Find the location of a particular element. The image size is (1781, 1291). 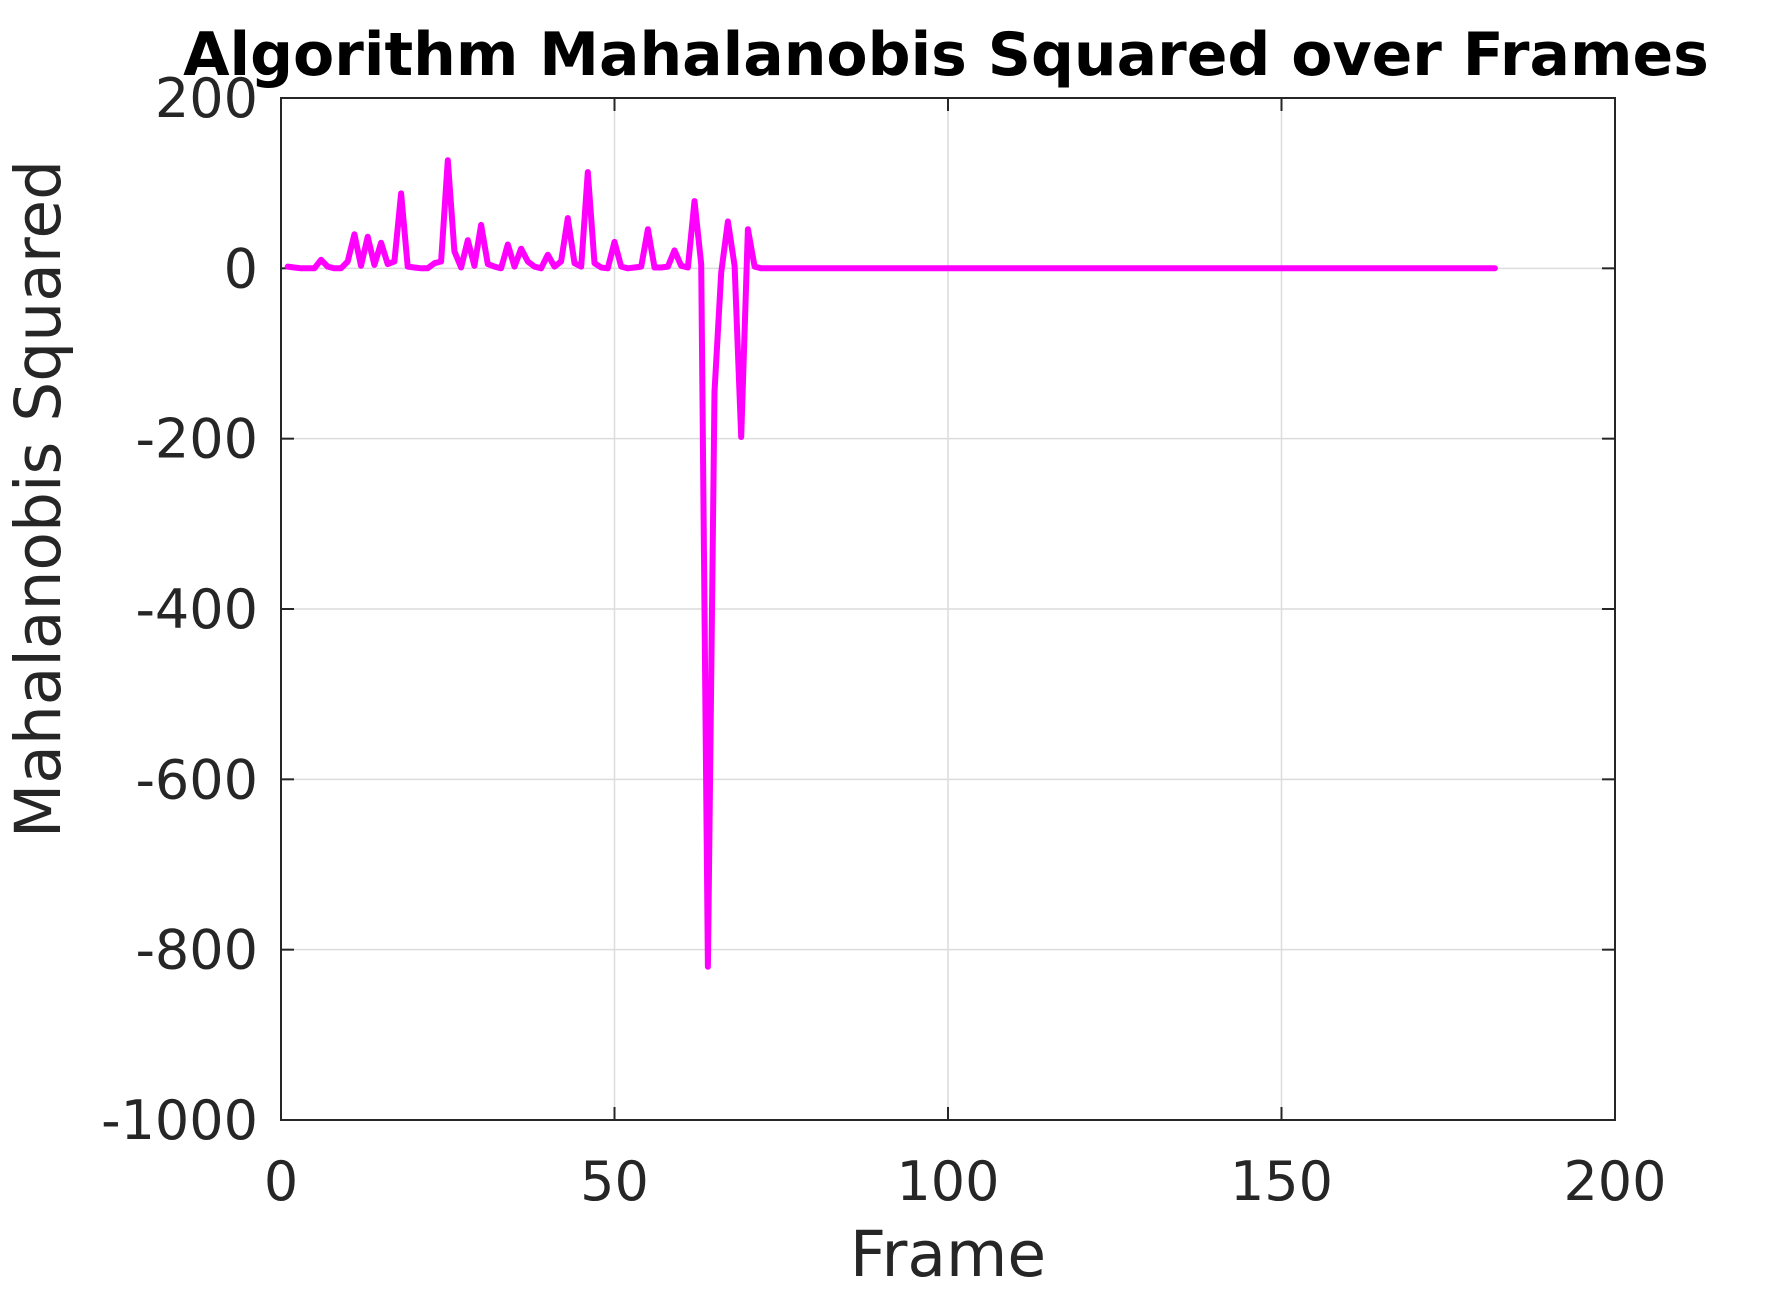

x-tick-label: 150 is located at coordinates (1281, 1181).